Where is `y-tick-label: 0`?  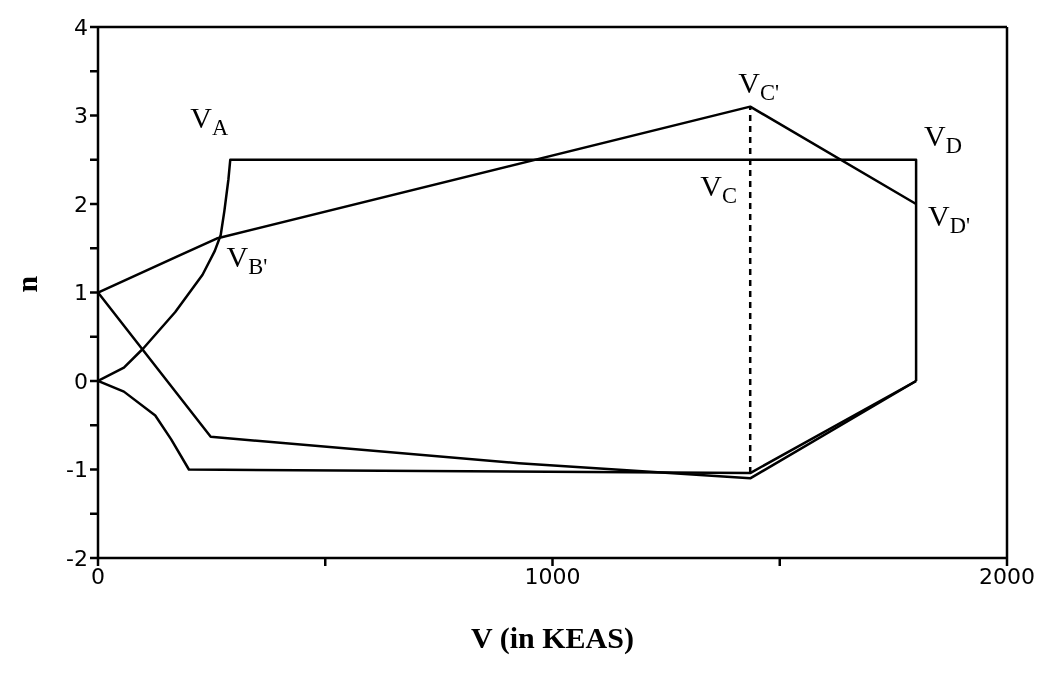
y-tick-label: 0 is located at coordinates (81, 381).